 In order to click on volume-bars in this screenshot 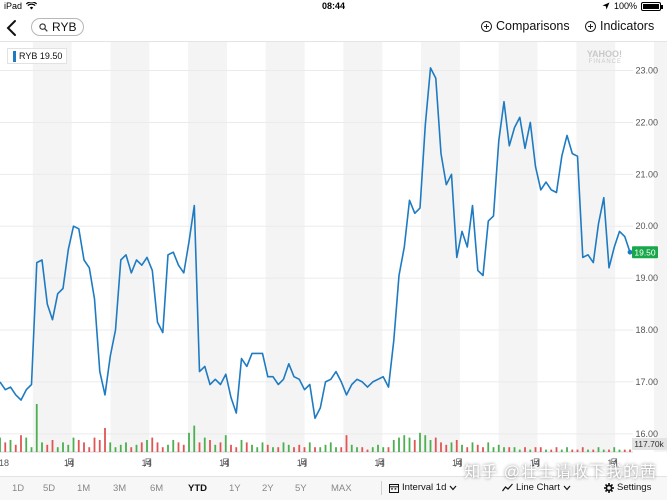, I will do `click(315, 428)`.